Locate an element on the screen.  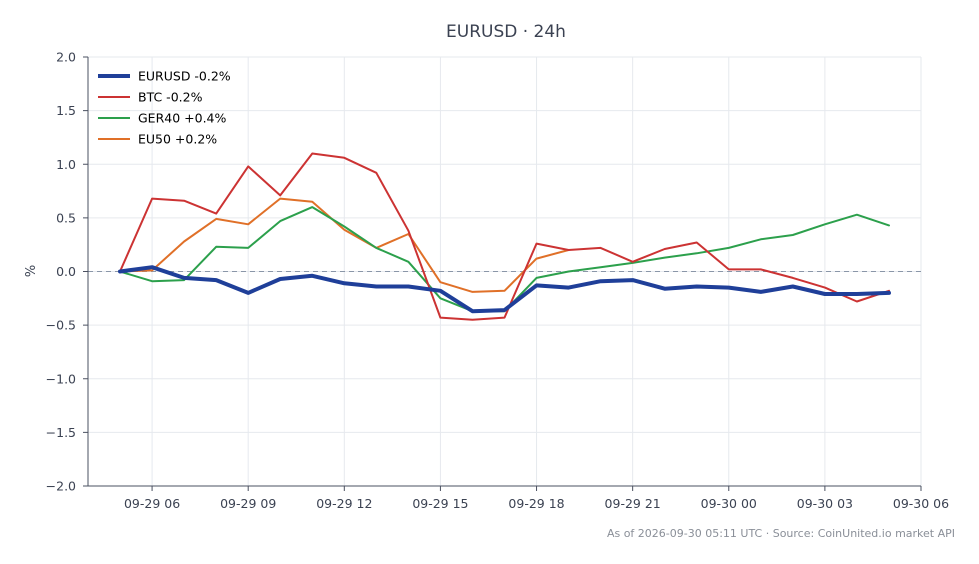
x-tick-label: 09-29 09 is located at coordinates (248, 503).